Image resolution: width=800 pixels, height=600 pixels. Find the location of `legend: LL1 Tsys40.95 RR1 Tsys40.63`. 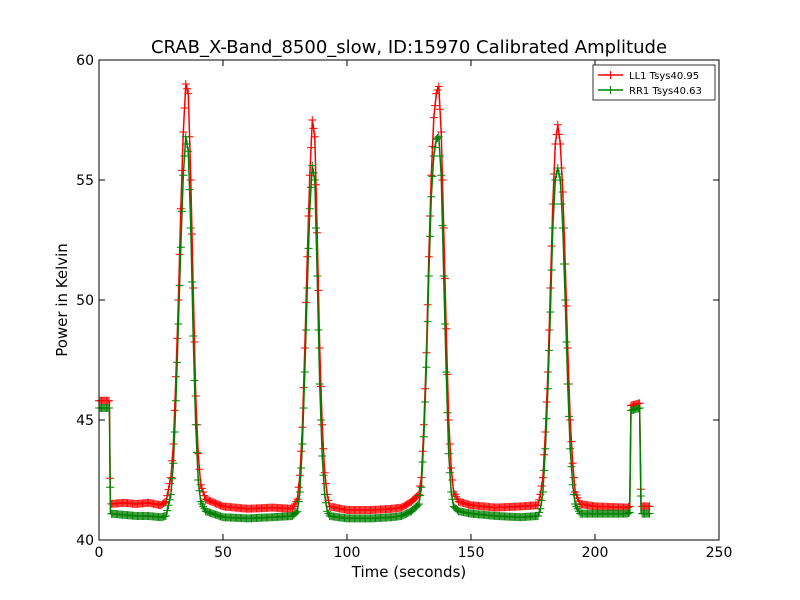

legend: LL1 Tsys40.95 RR1 Tsys40.63 is located at coordinates (654, 82).